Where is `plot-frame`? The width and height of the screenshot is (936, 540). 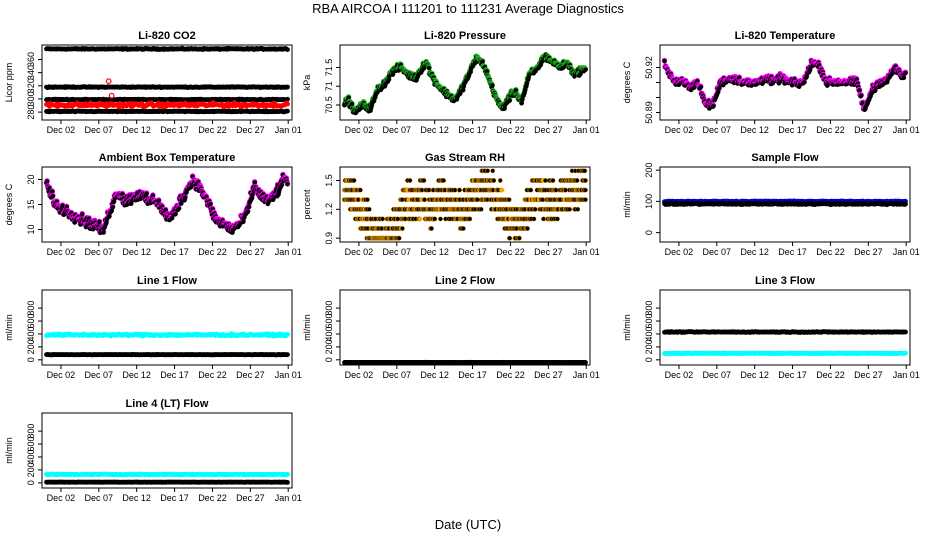 plot-frame is located at coordinates (167, 82).